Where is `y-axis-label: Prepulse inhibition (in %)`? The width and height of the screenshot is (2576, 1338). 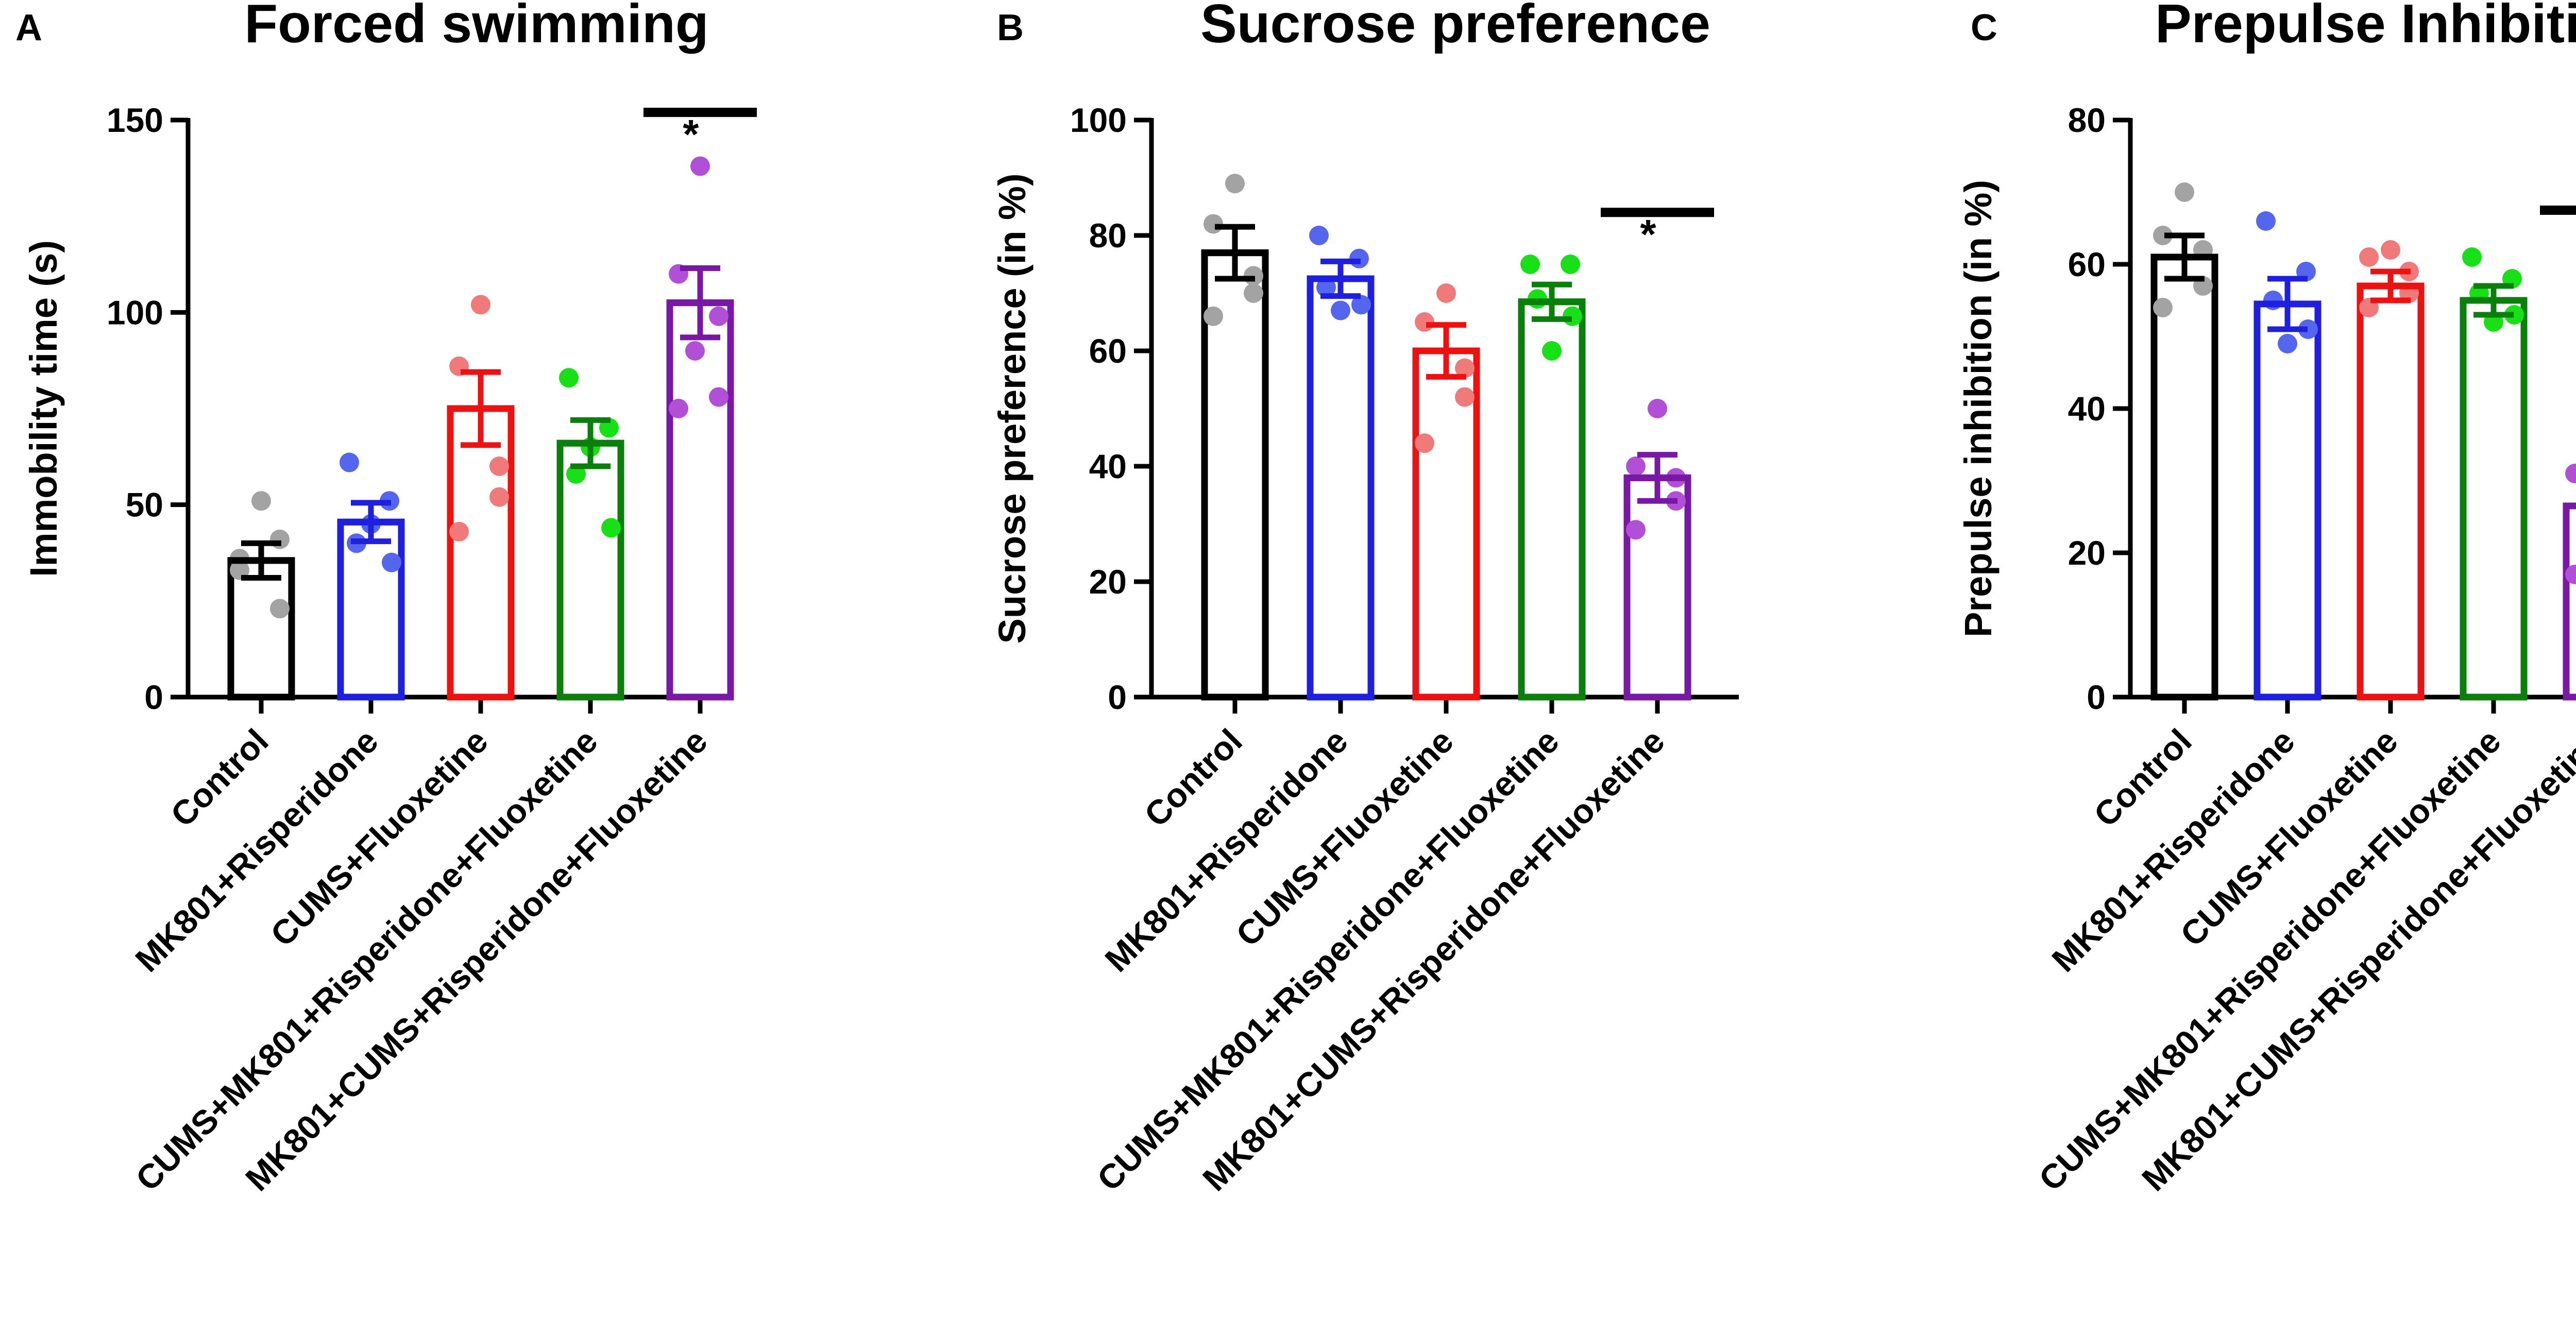 y-axis-label: Prepulse inhibition (in %) is located at coordinates (1978, 408).